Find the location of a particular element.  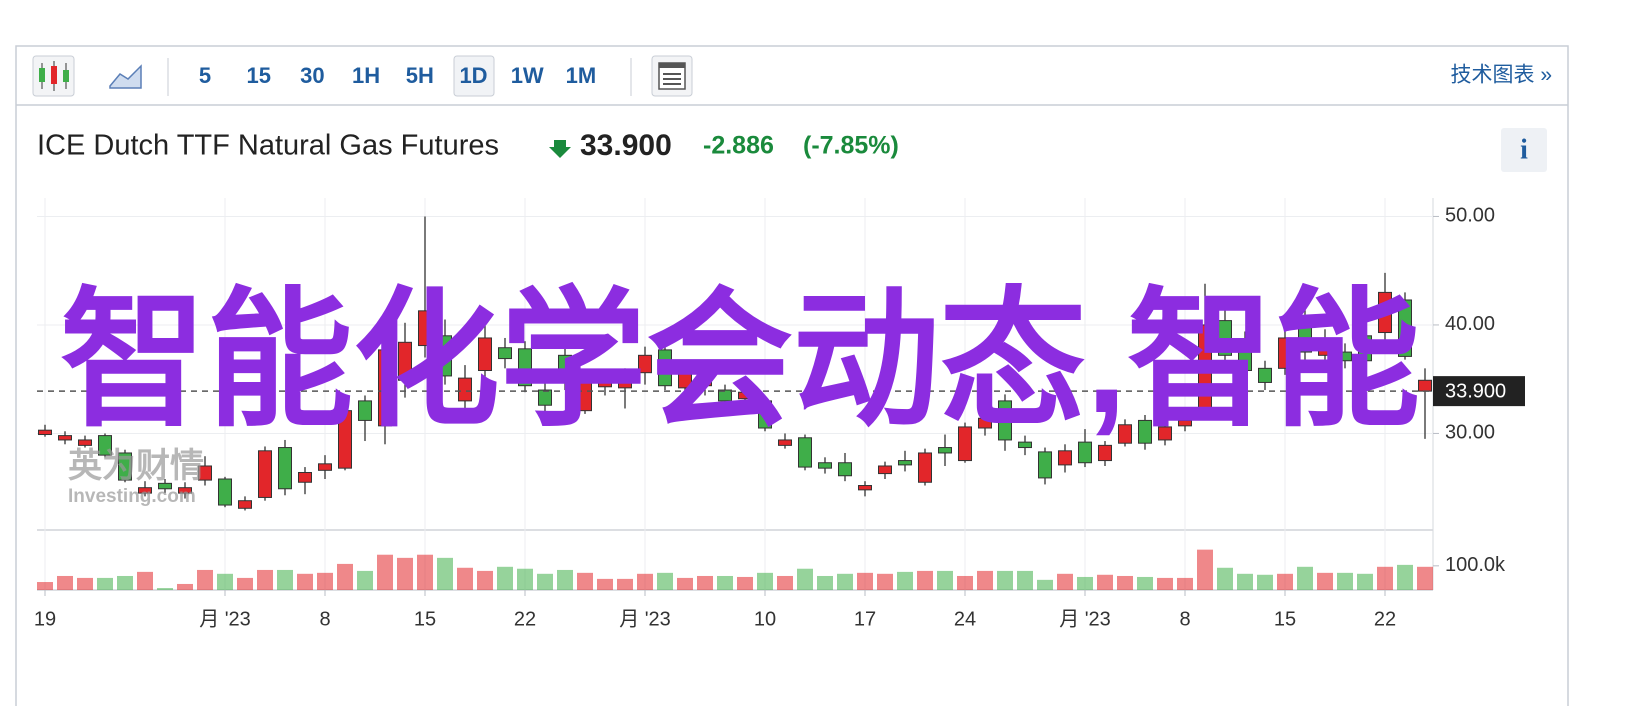

interval-button: 15 is located at coordinates (258, 75).